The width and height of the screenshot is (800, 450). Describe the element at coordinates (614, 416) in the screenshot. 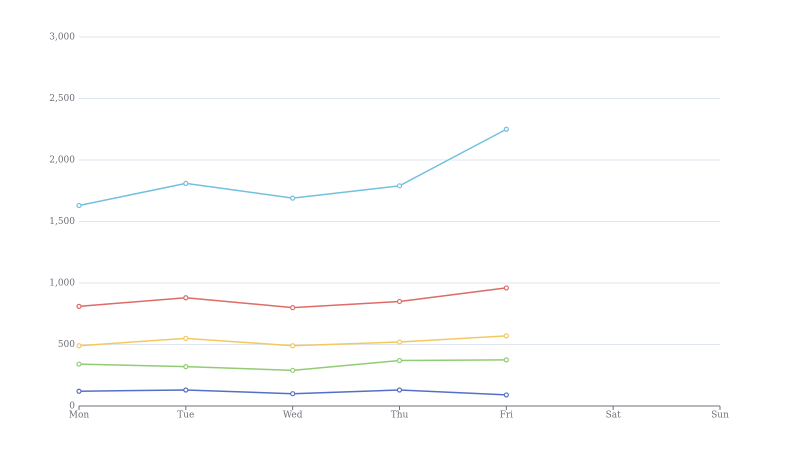

I see `x-tick-label: Sat` at that location.